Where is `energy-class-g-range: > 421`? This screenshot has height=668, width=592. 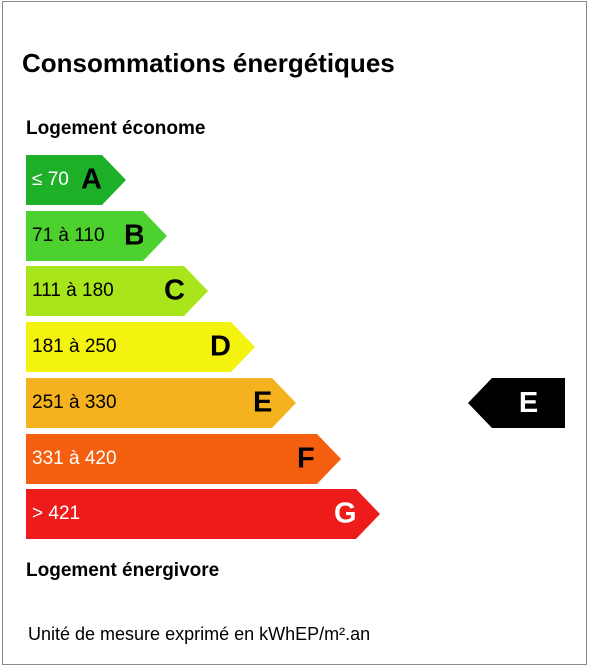
energy-class-g-range: > 421 is located at coordinates (56, 513).